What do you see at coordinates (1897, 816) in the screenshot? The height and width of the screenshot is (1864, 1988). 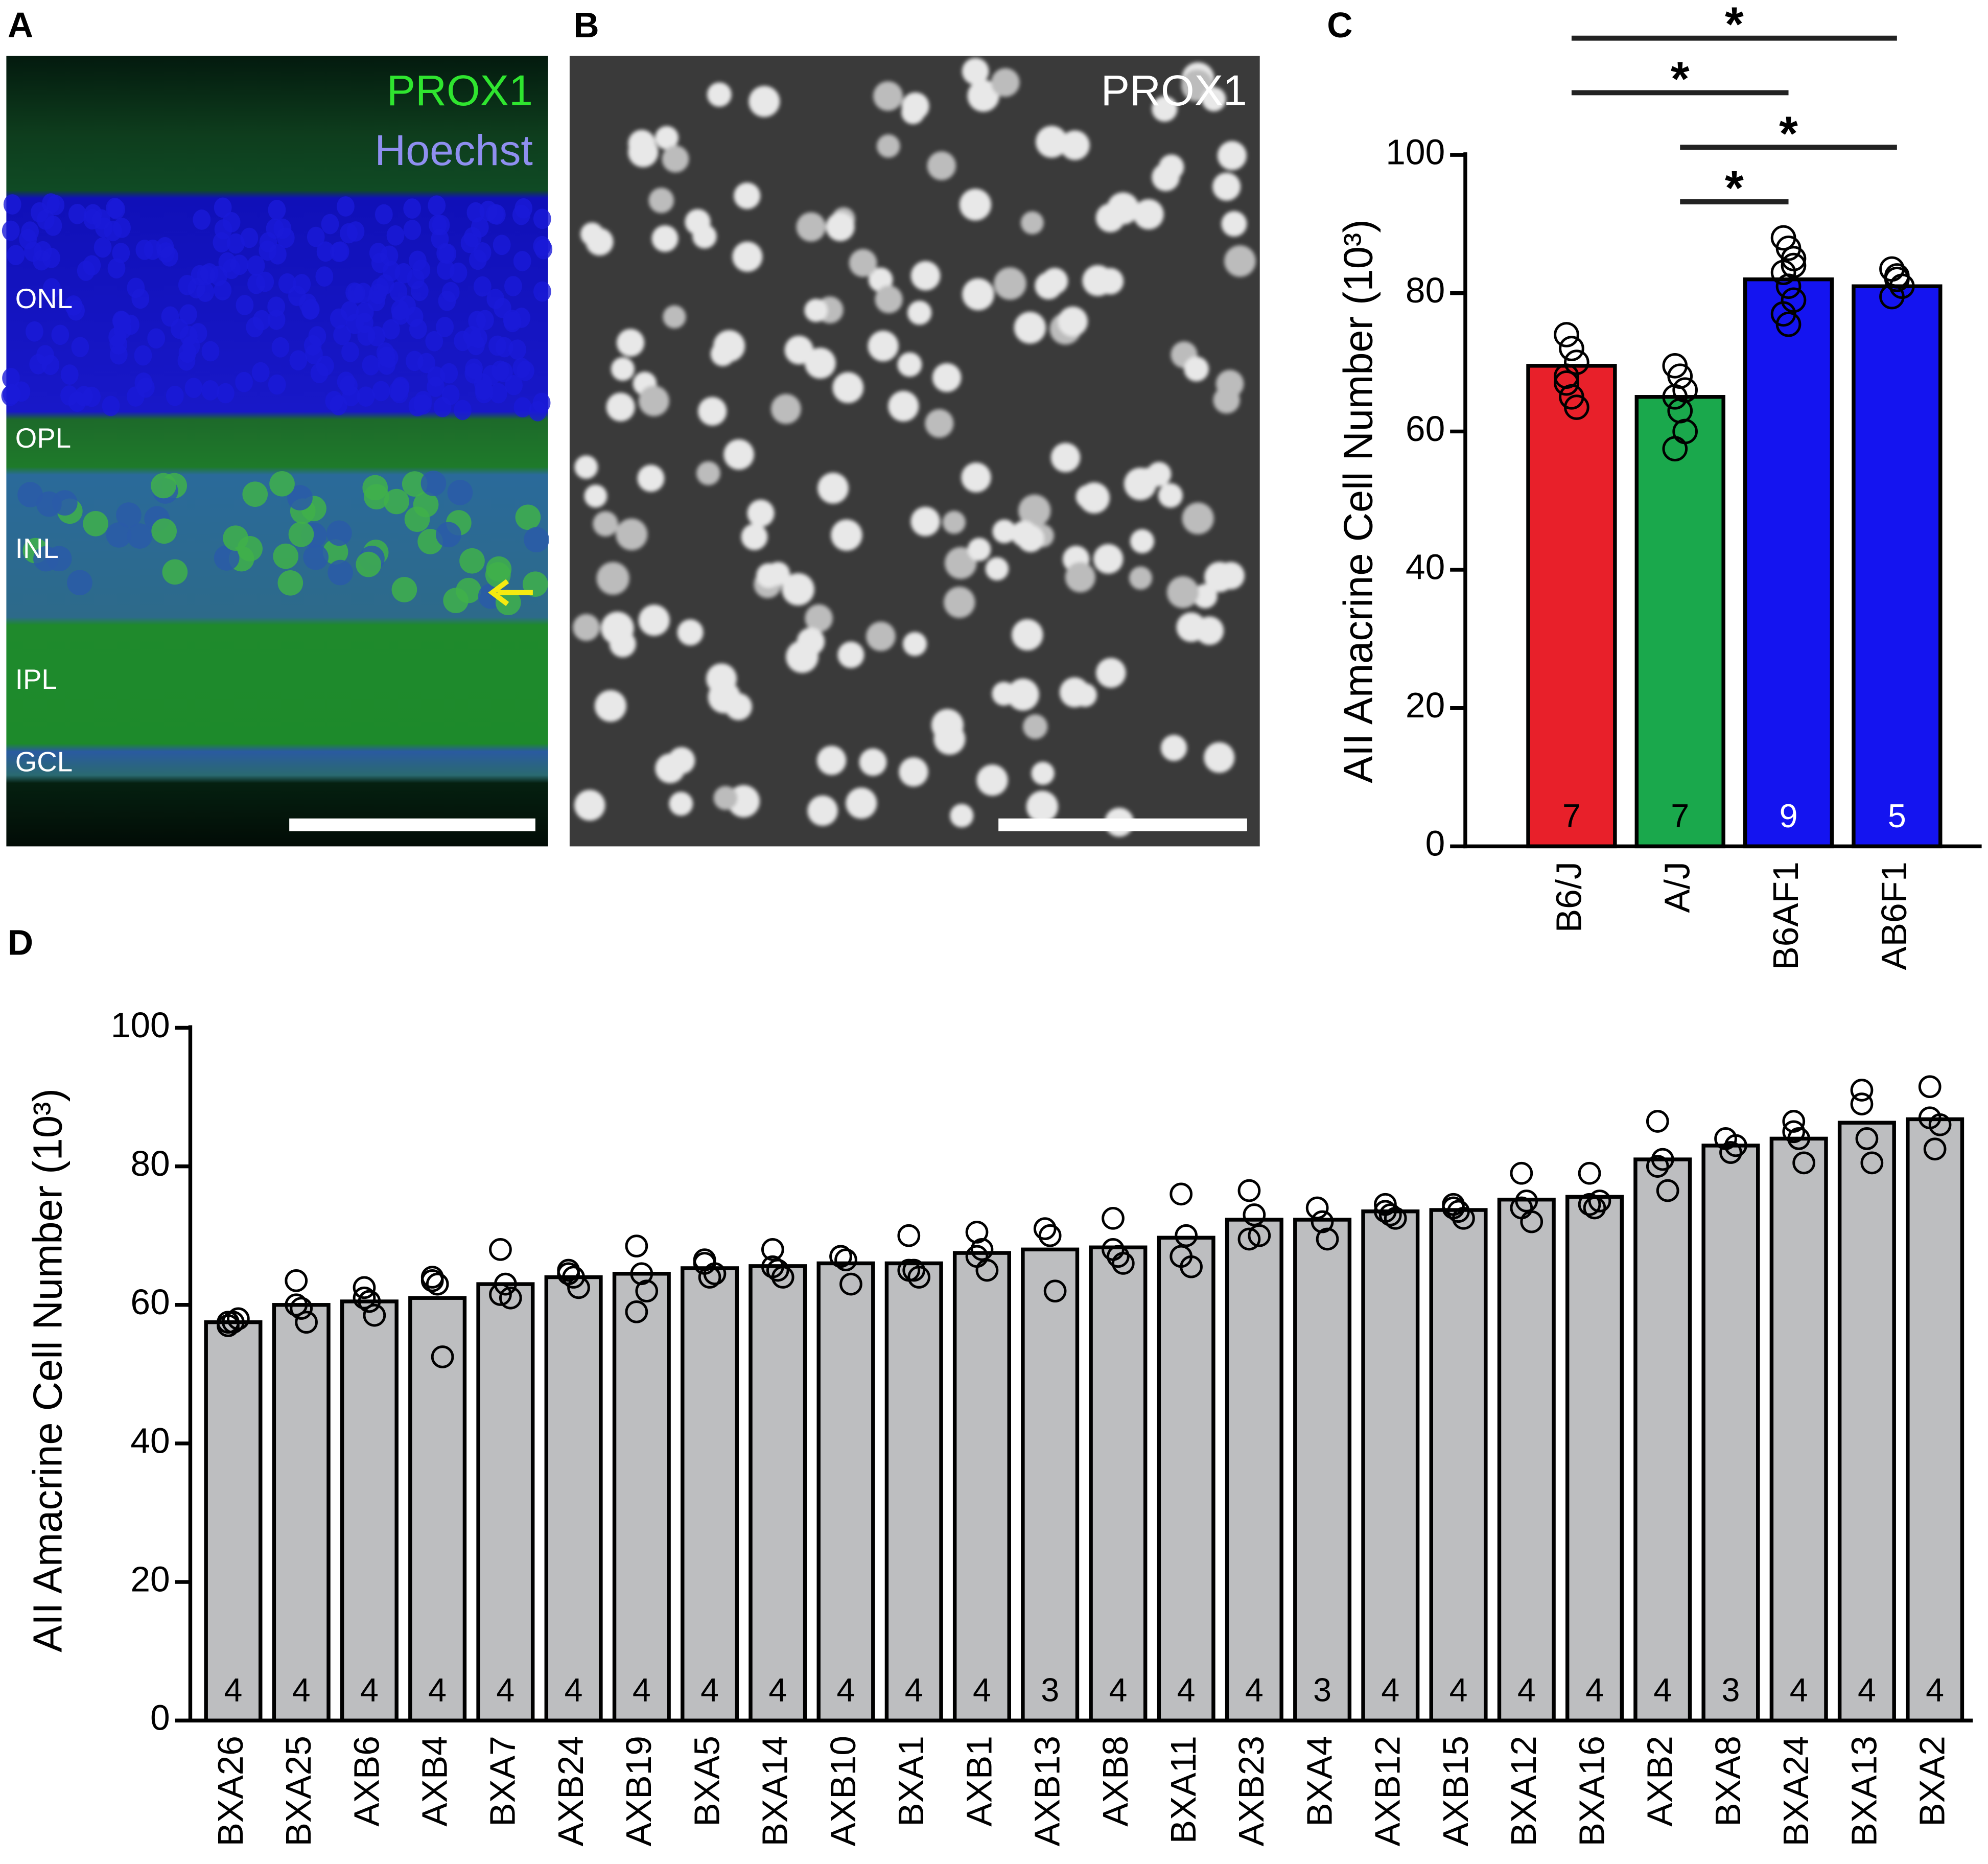 I see `n-label: 5` at bounding box center [1897, 816].